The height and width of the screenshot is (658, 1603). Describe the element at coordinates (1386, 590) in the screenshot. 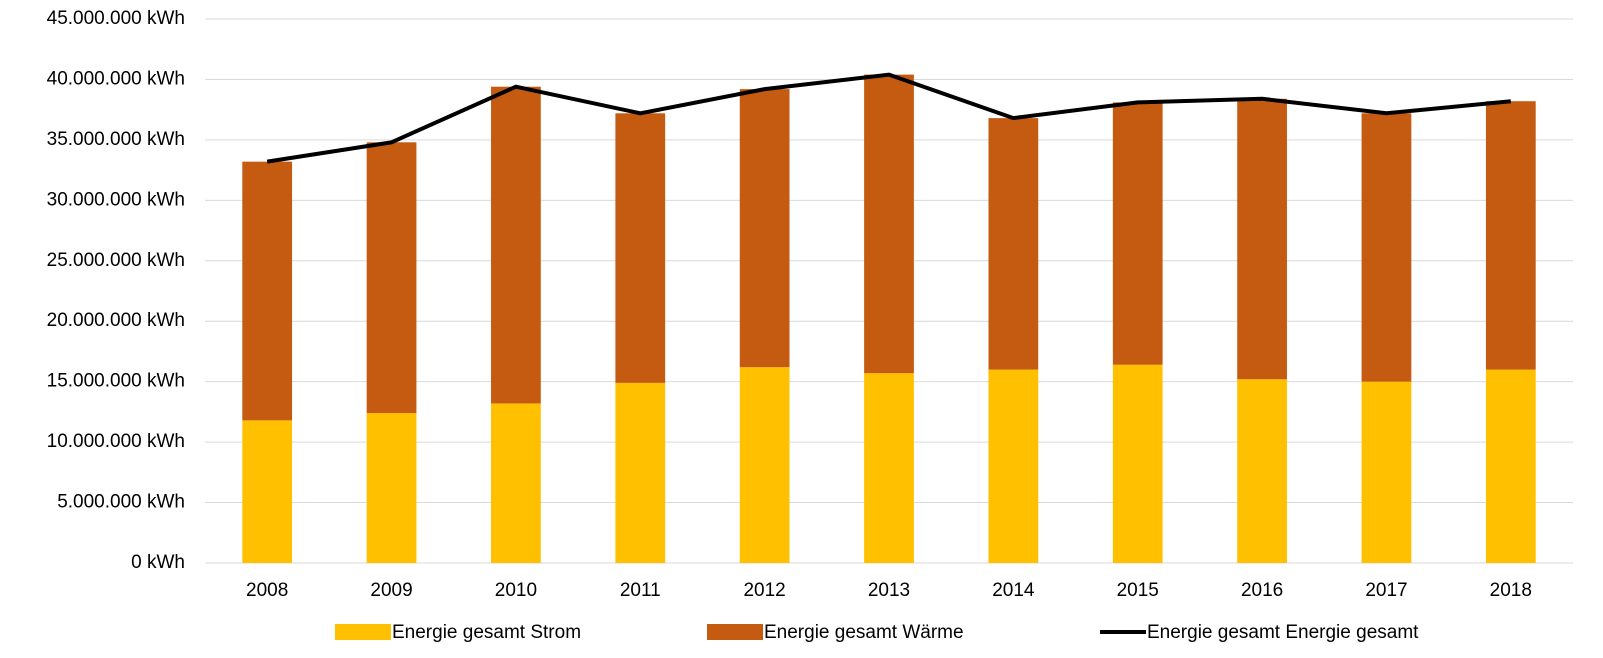

I see `x-tick-label: 2017` at that location.